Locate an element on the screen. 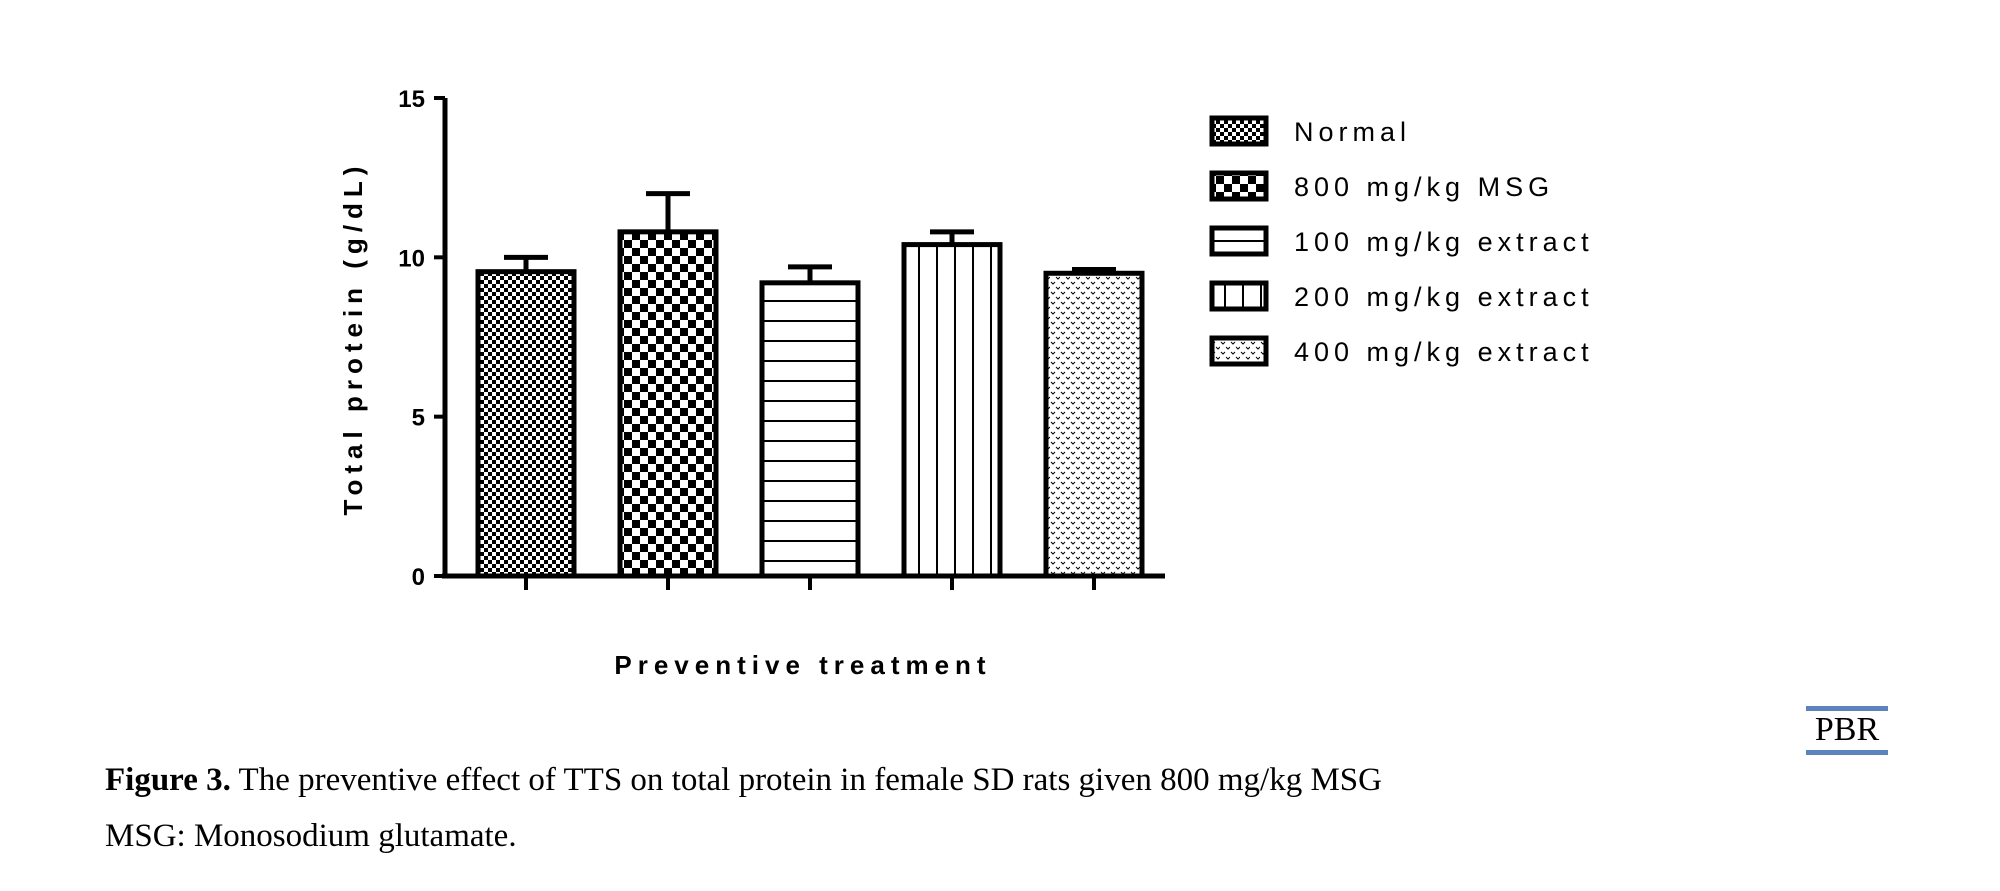 This screenshot has height=891, width=2000. y-tick-label: 5 is located at coordinates (418, 418).